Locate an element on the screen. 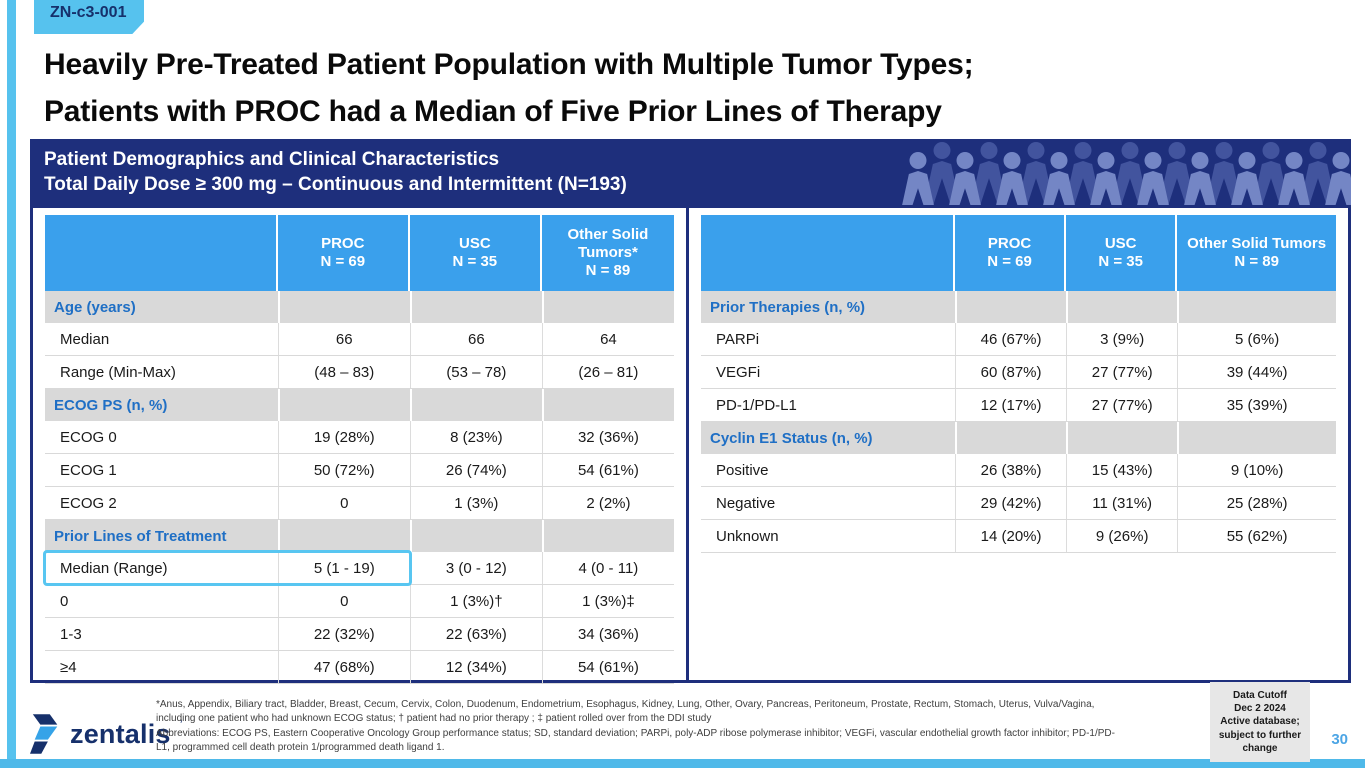 The image size is (1365, 768). table-row: ≥4 47 (68%) 12 (34%) 54 (61%) is located at coordinates (359, 667).